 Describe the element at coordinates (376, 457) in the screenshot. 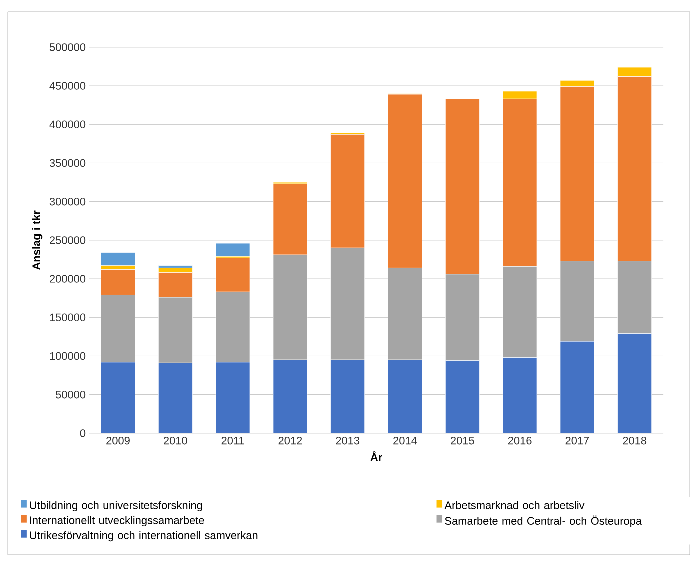

I see `x-axis-title: År` at that location.